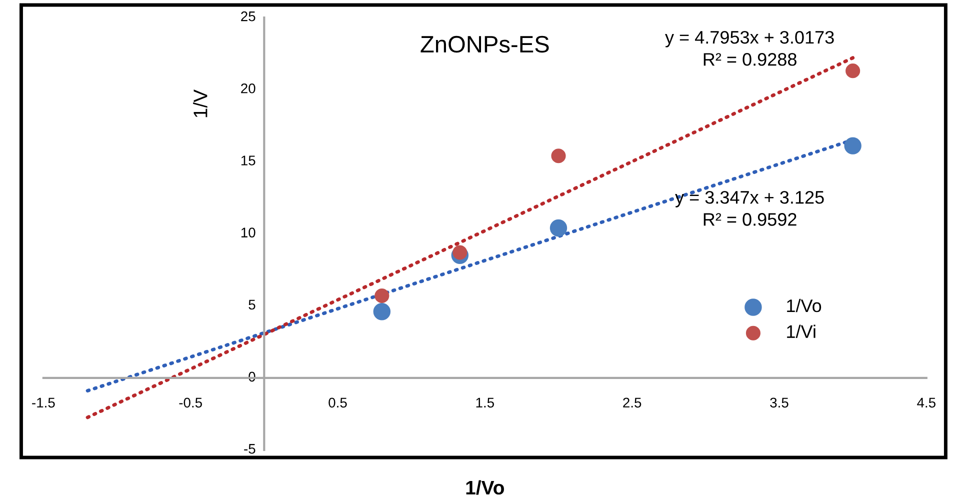  Describe the element at coordinates (248, 161) in the screenshot. I see `y-tick-label: 15` at that location.